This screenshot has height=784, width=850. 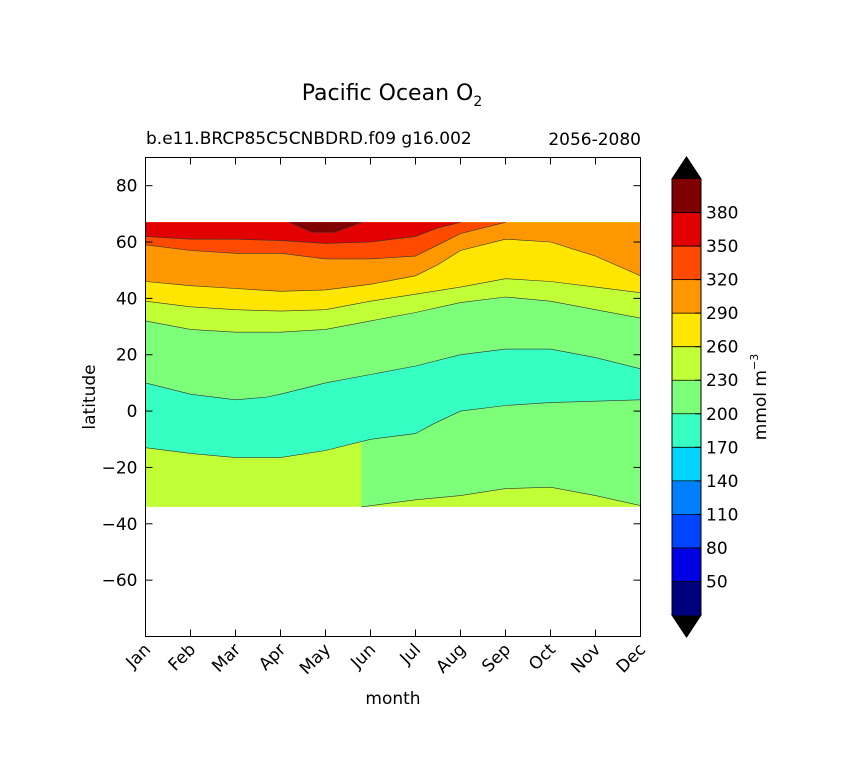 What do you see at coordinates (127, 187) in the screenshot?
I see `y-tick-label: 80` at bounding box center [127, 187].